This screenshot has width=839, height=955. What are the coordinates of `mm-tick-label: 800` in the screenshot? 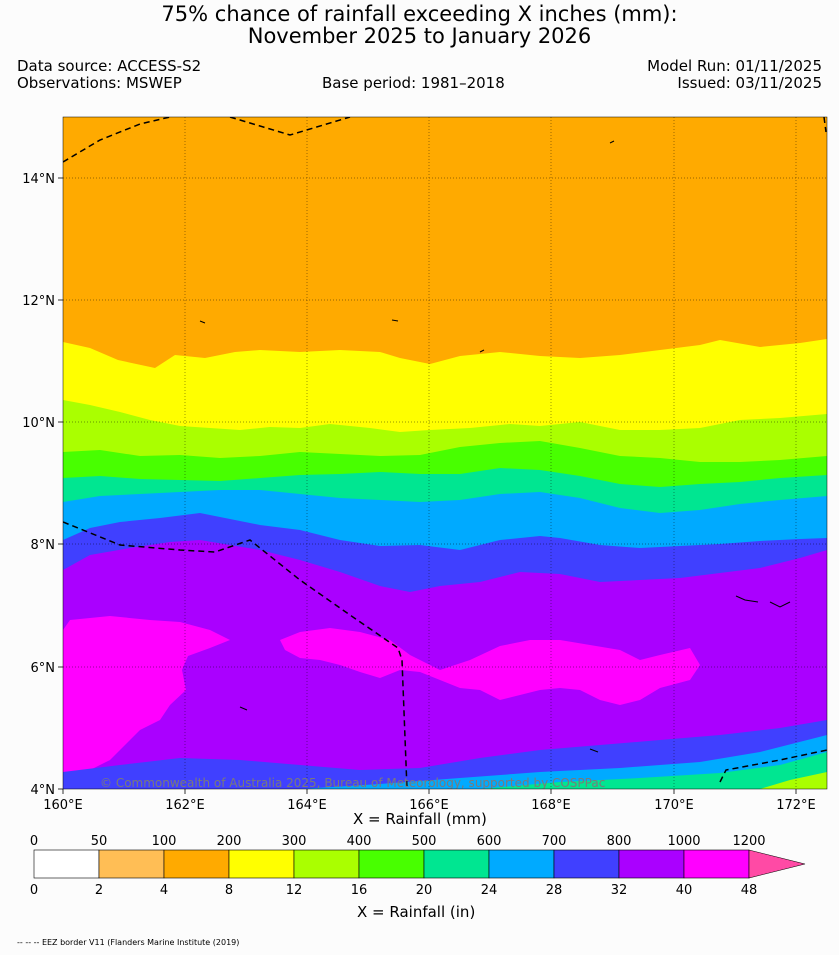 It's located at (619, 841).